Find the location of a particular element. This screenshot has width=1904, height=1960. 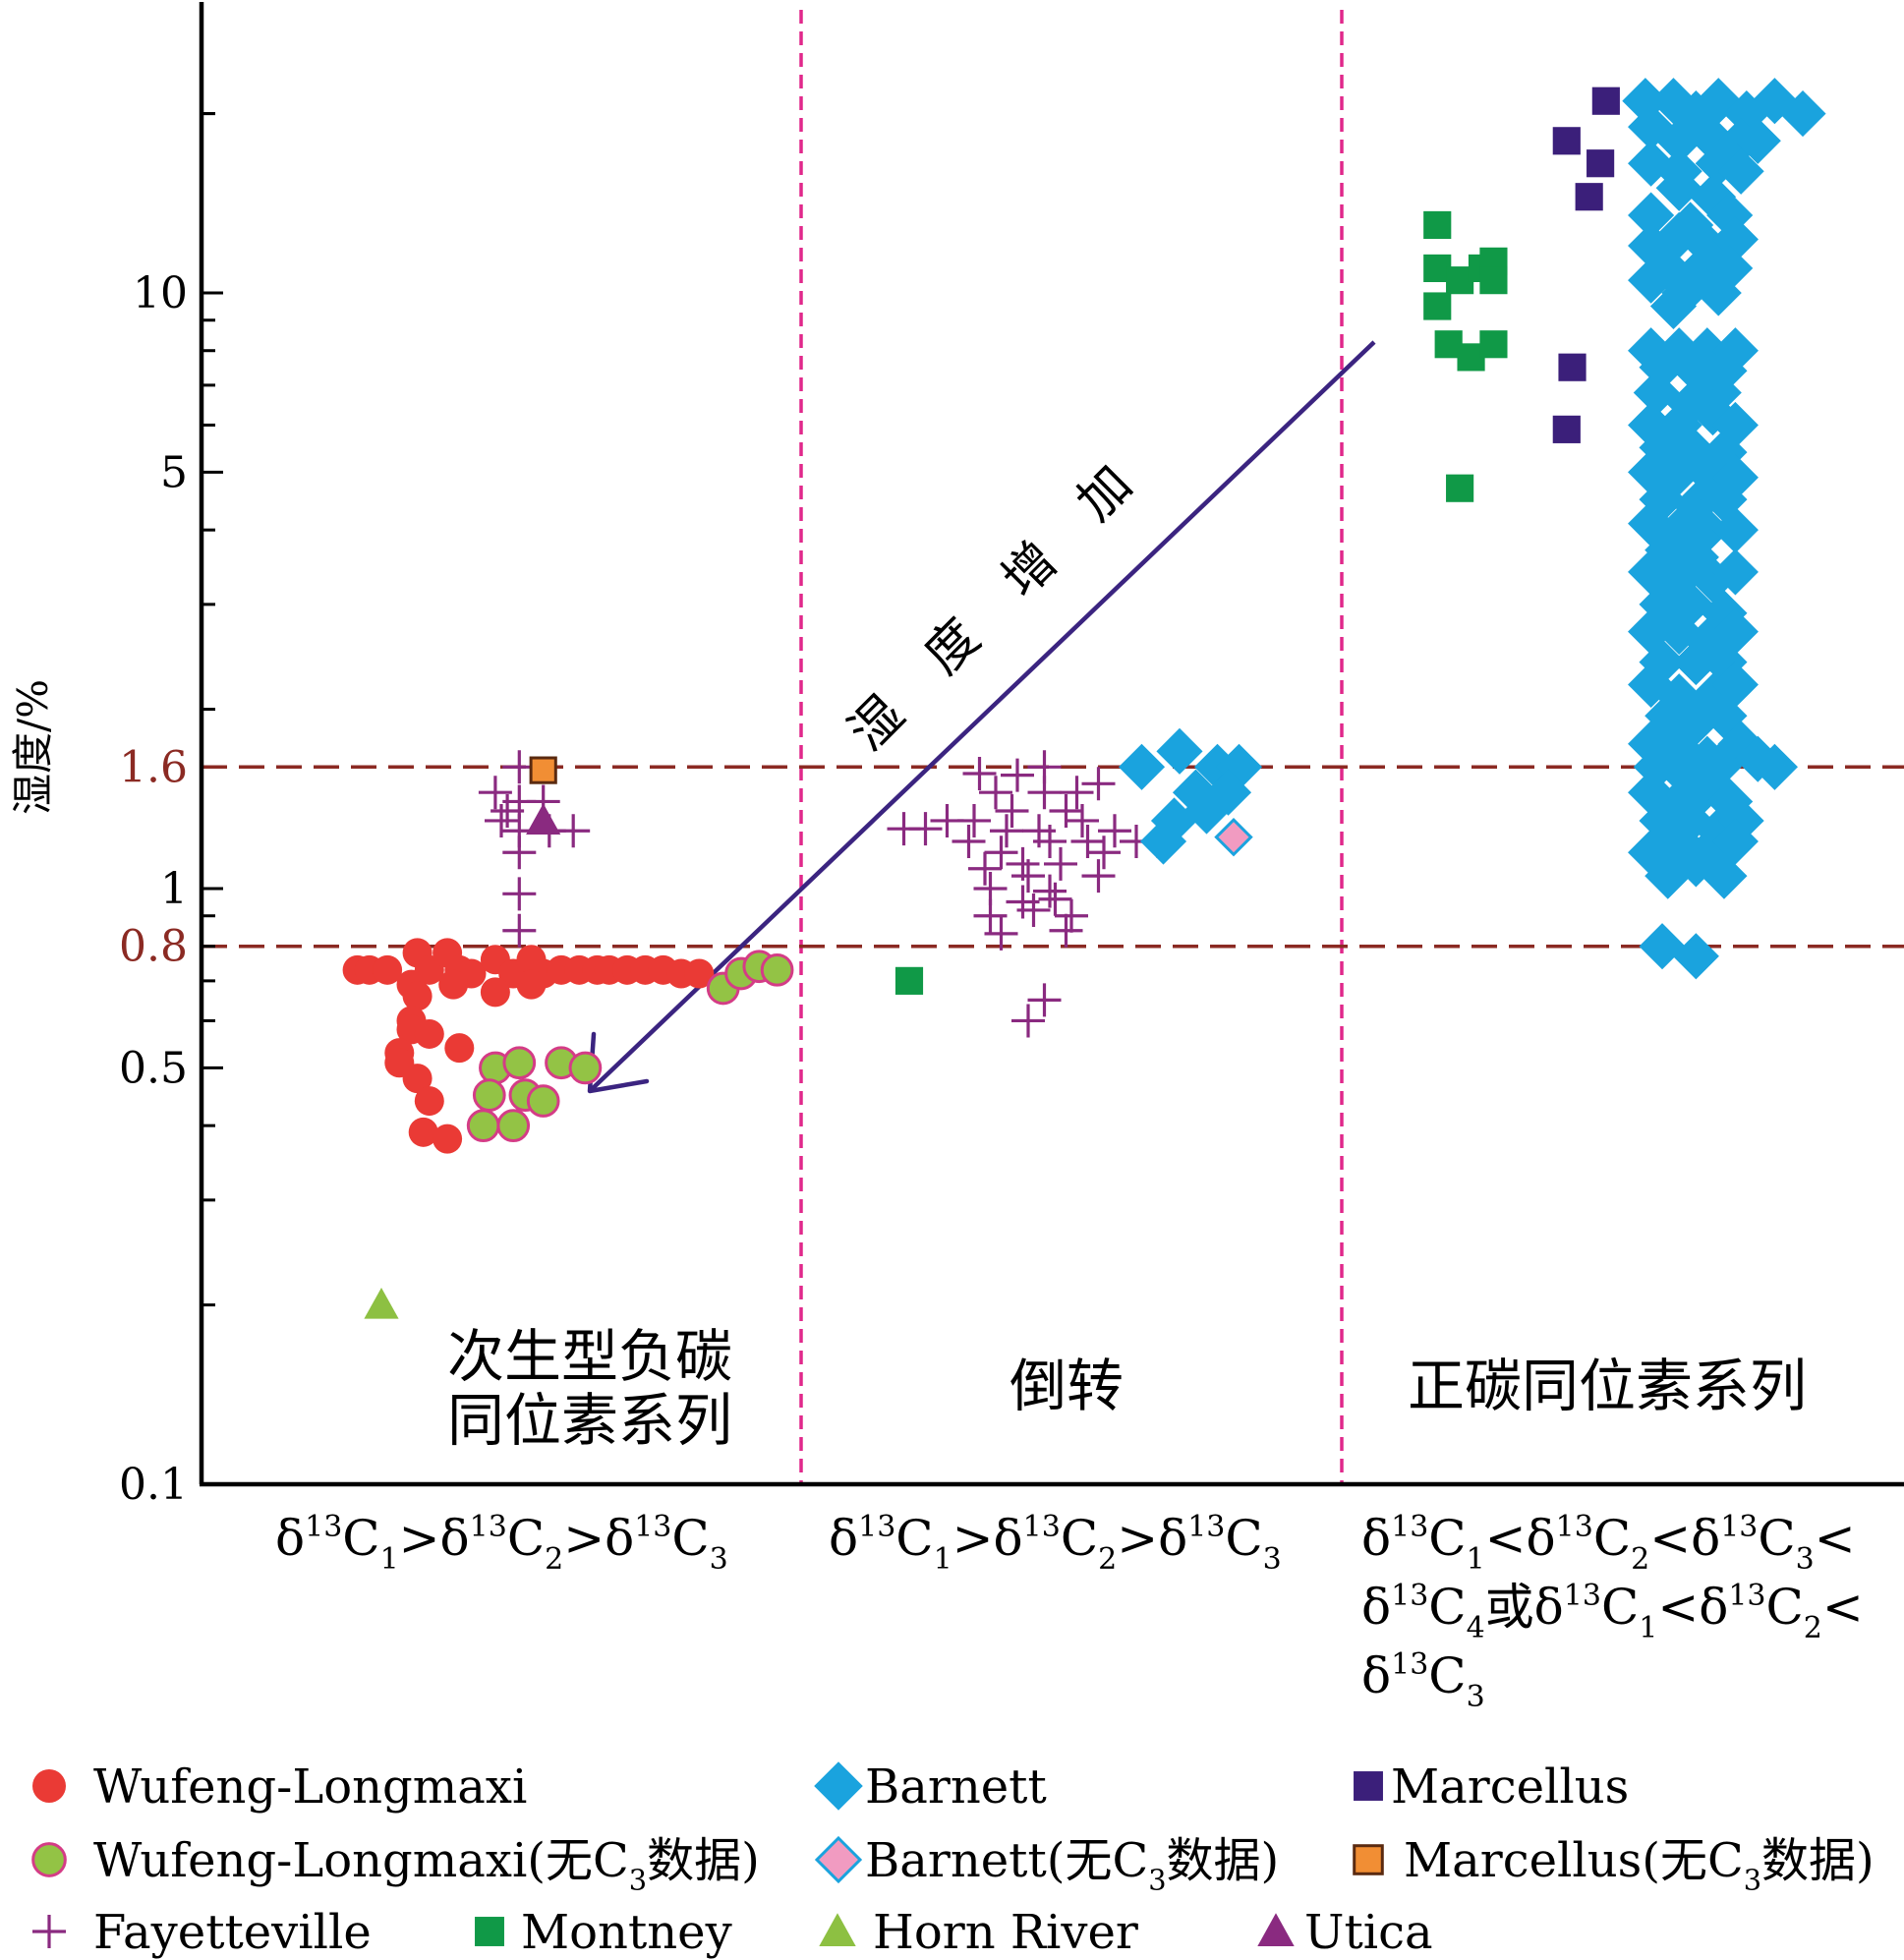

zone-condition: δ13C1>δ13C2>δ13C3 is located at coordinates (501, 1544).